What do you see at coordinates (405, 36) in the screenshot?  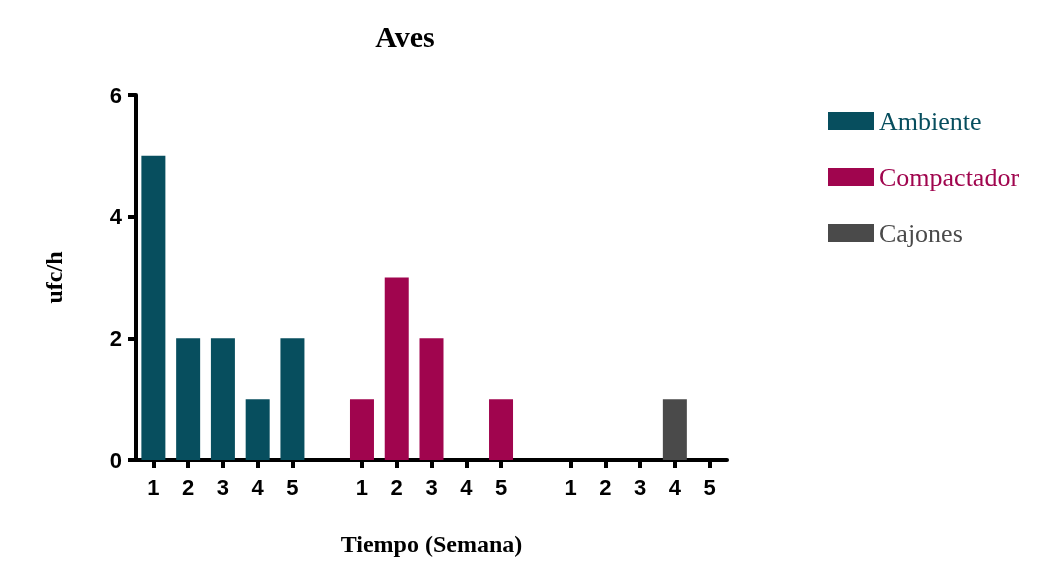 I see `chart-title: Aves` at bounding box center [405, 36].